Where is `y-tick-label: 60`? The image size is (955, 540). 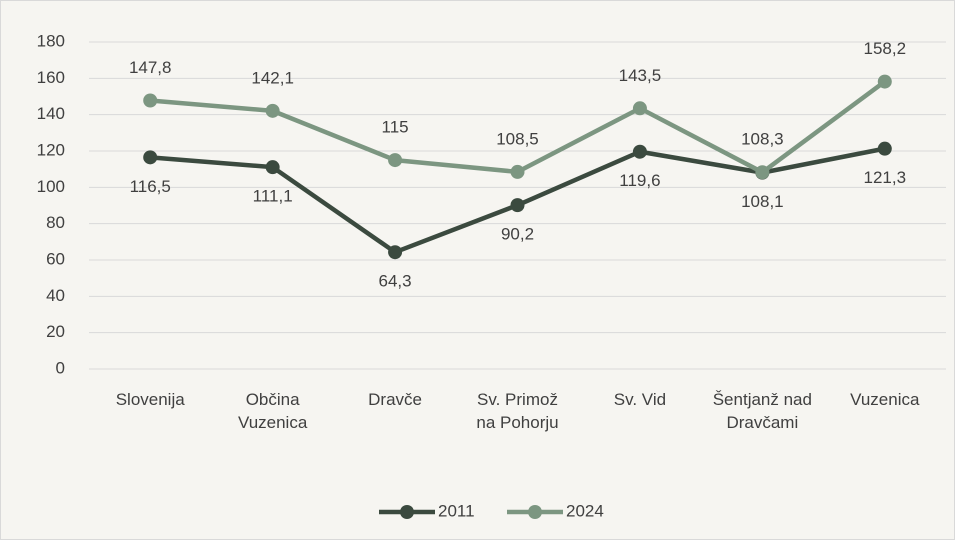
y-tick-label: 60 is located at coordinates (55, 258).